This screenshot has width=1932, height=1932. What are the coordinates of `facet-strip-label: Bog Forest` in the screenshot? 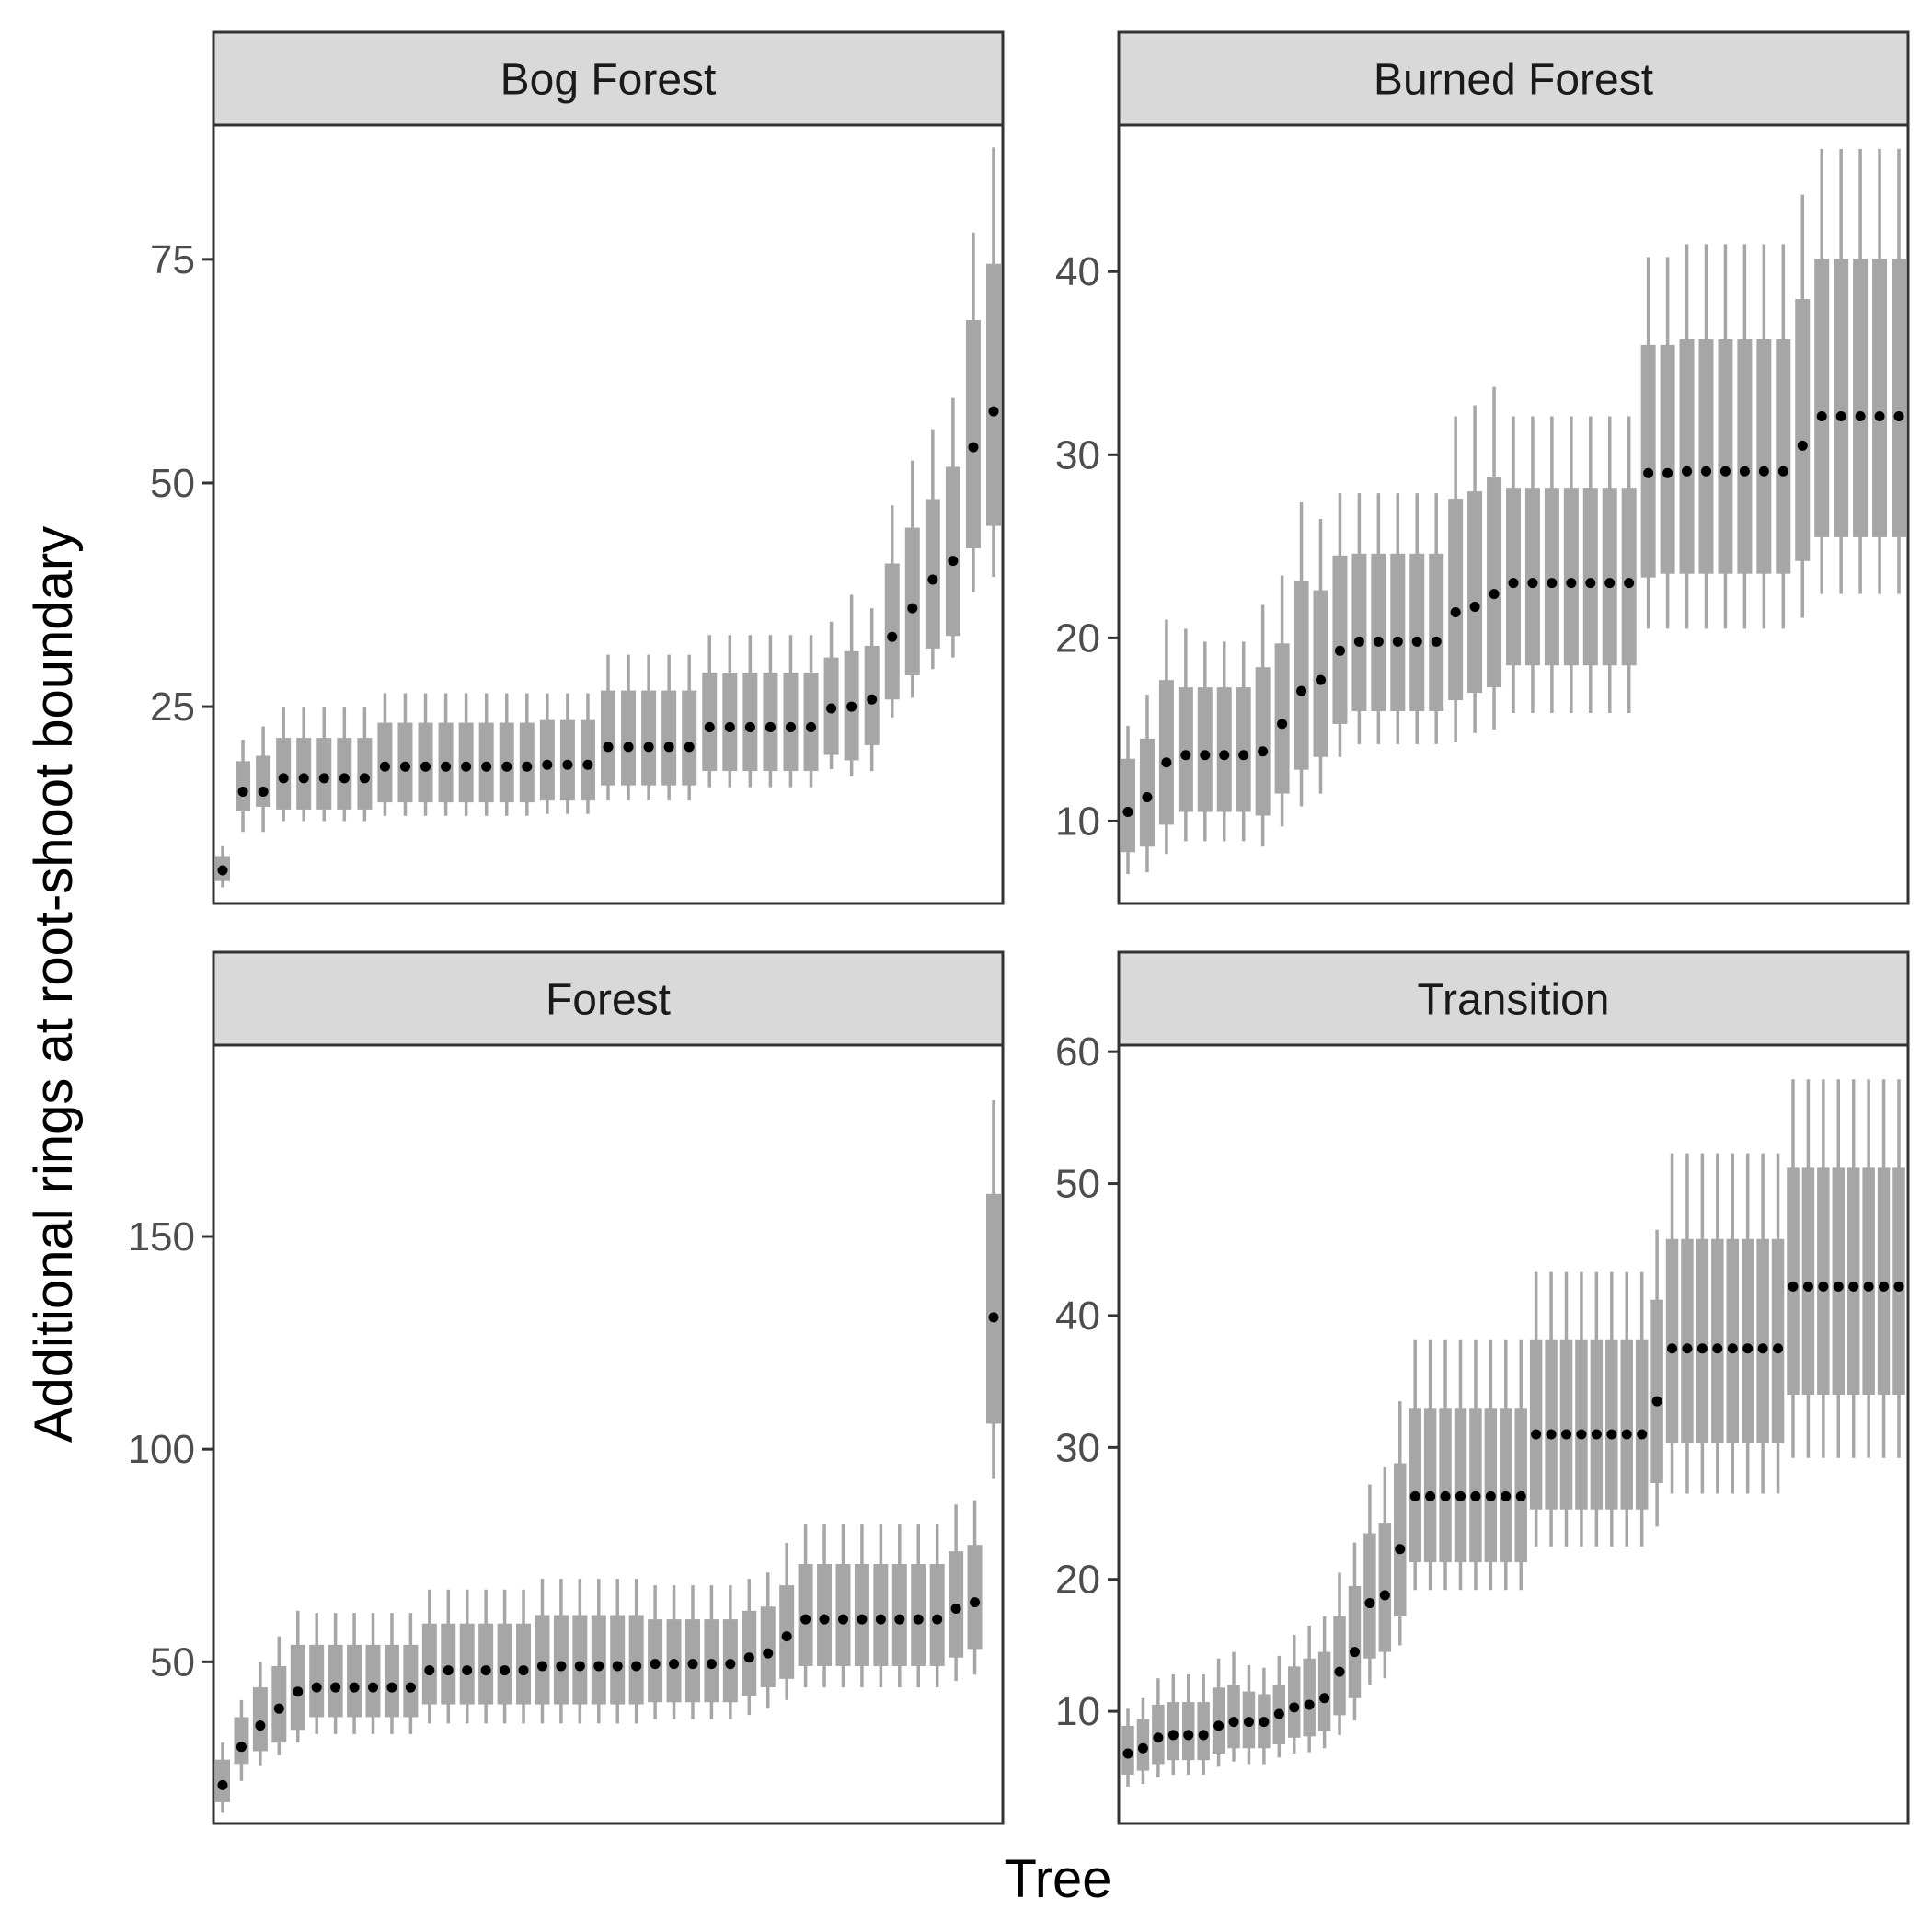 It's located at (608, 80).